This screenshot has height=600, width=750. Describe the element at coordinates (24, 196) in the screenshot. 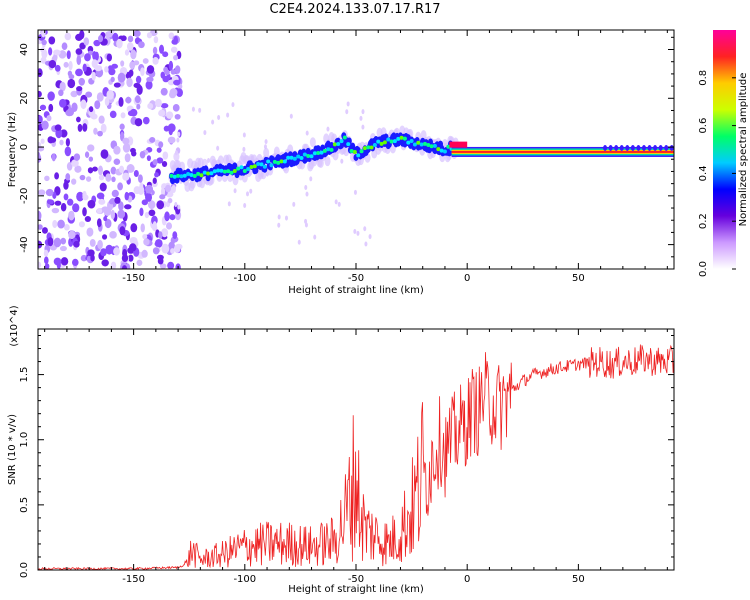

I see `y-tick-label: -20` at that location.